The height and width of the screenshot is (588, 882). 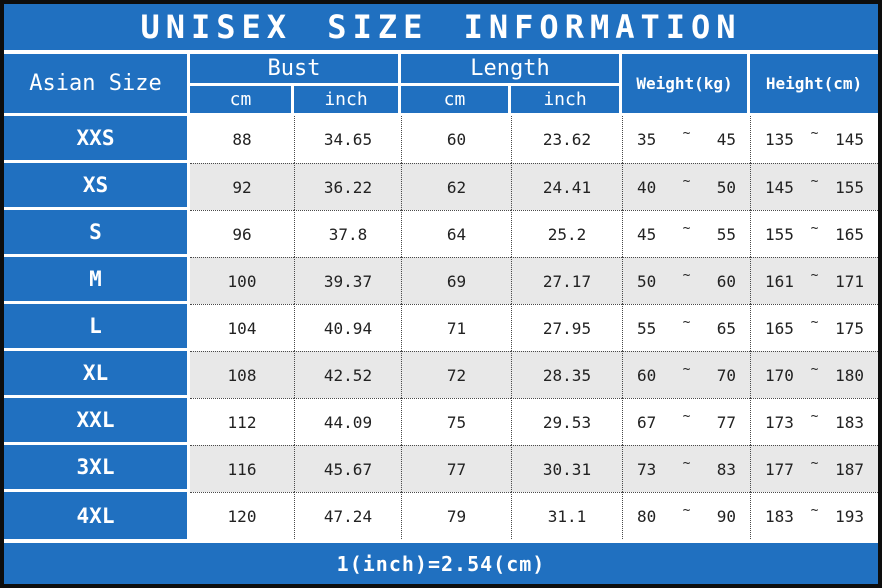 What do you see at coordinates (456, 515) in the screenshot?
I see `length-cm-cell: 79` at bounding box center [456, 515].